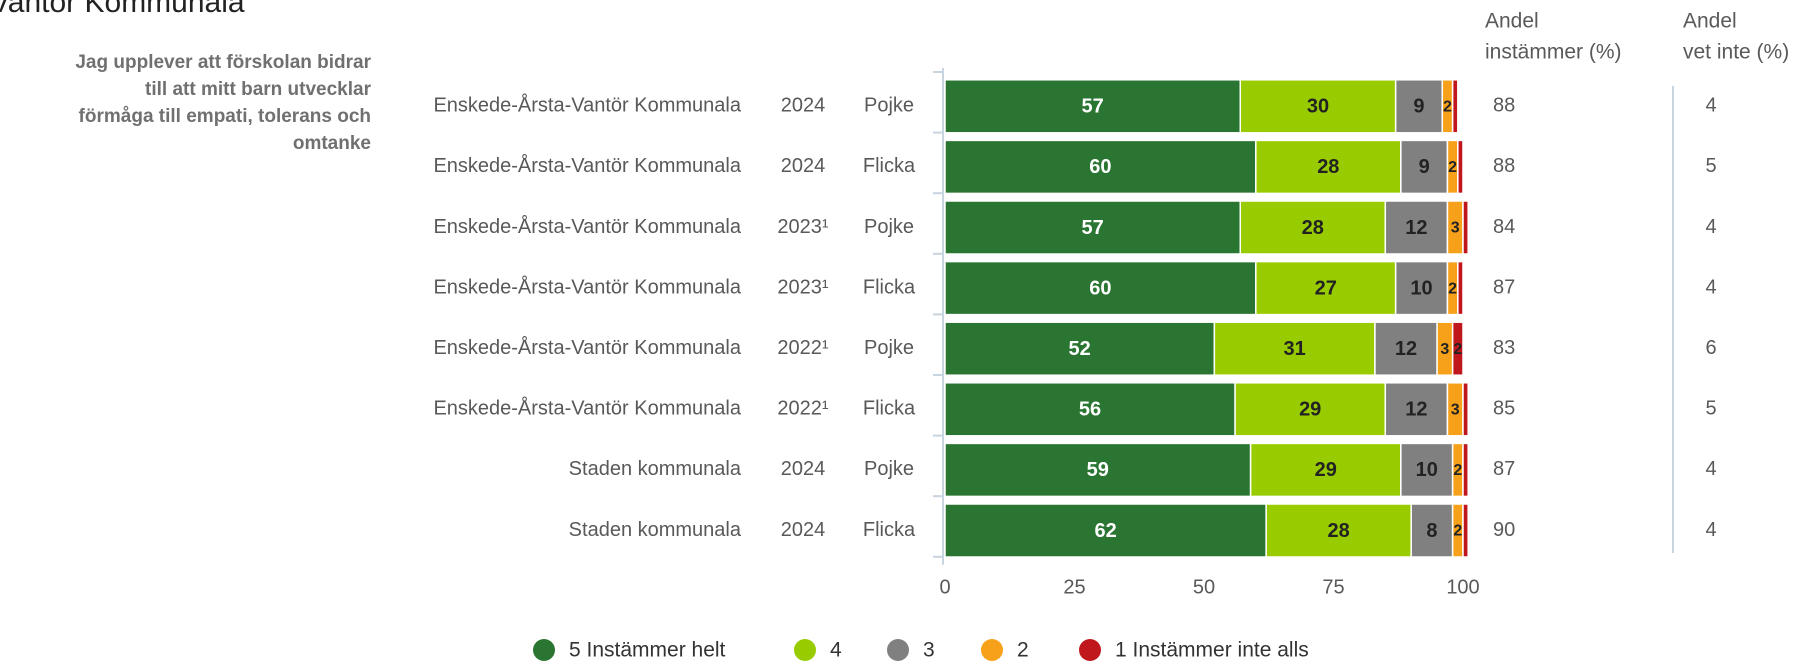 Image resolution: width=1806 pixels, height=664 pixels. What do you see at coordinates (258, 89) in the screenshot?
I see `question-text: till att mitt barn utvecklar` at bounding box center [258, 89].